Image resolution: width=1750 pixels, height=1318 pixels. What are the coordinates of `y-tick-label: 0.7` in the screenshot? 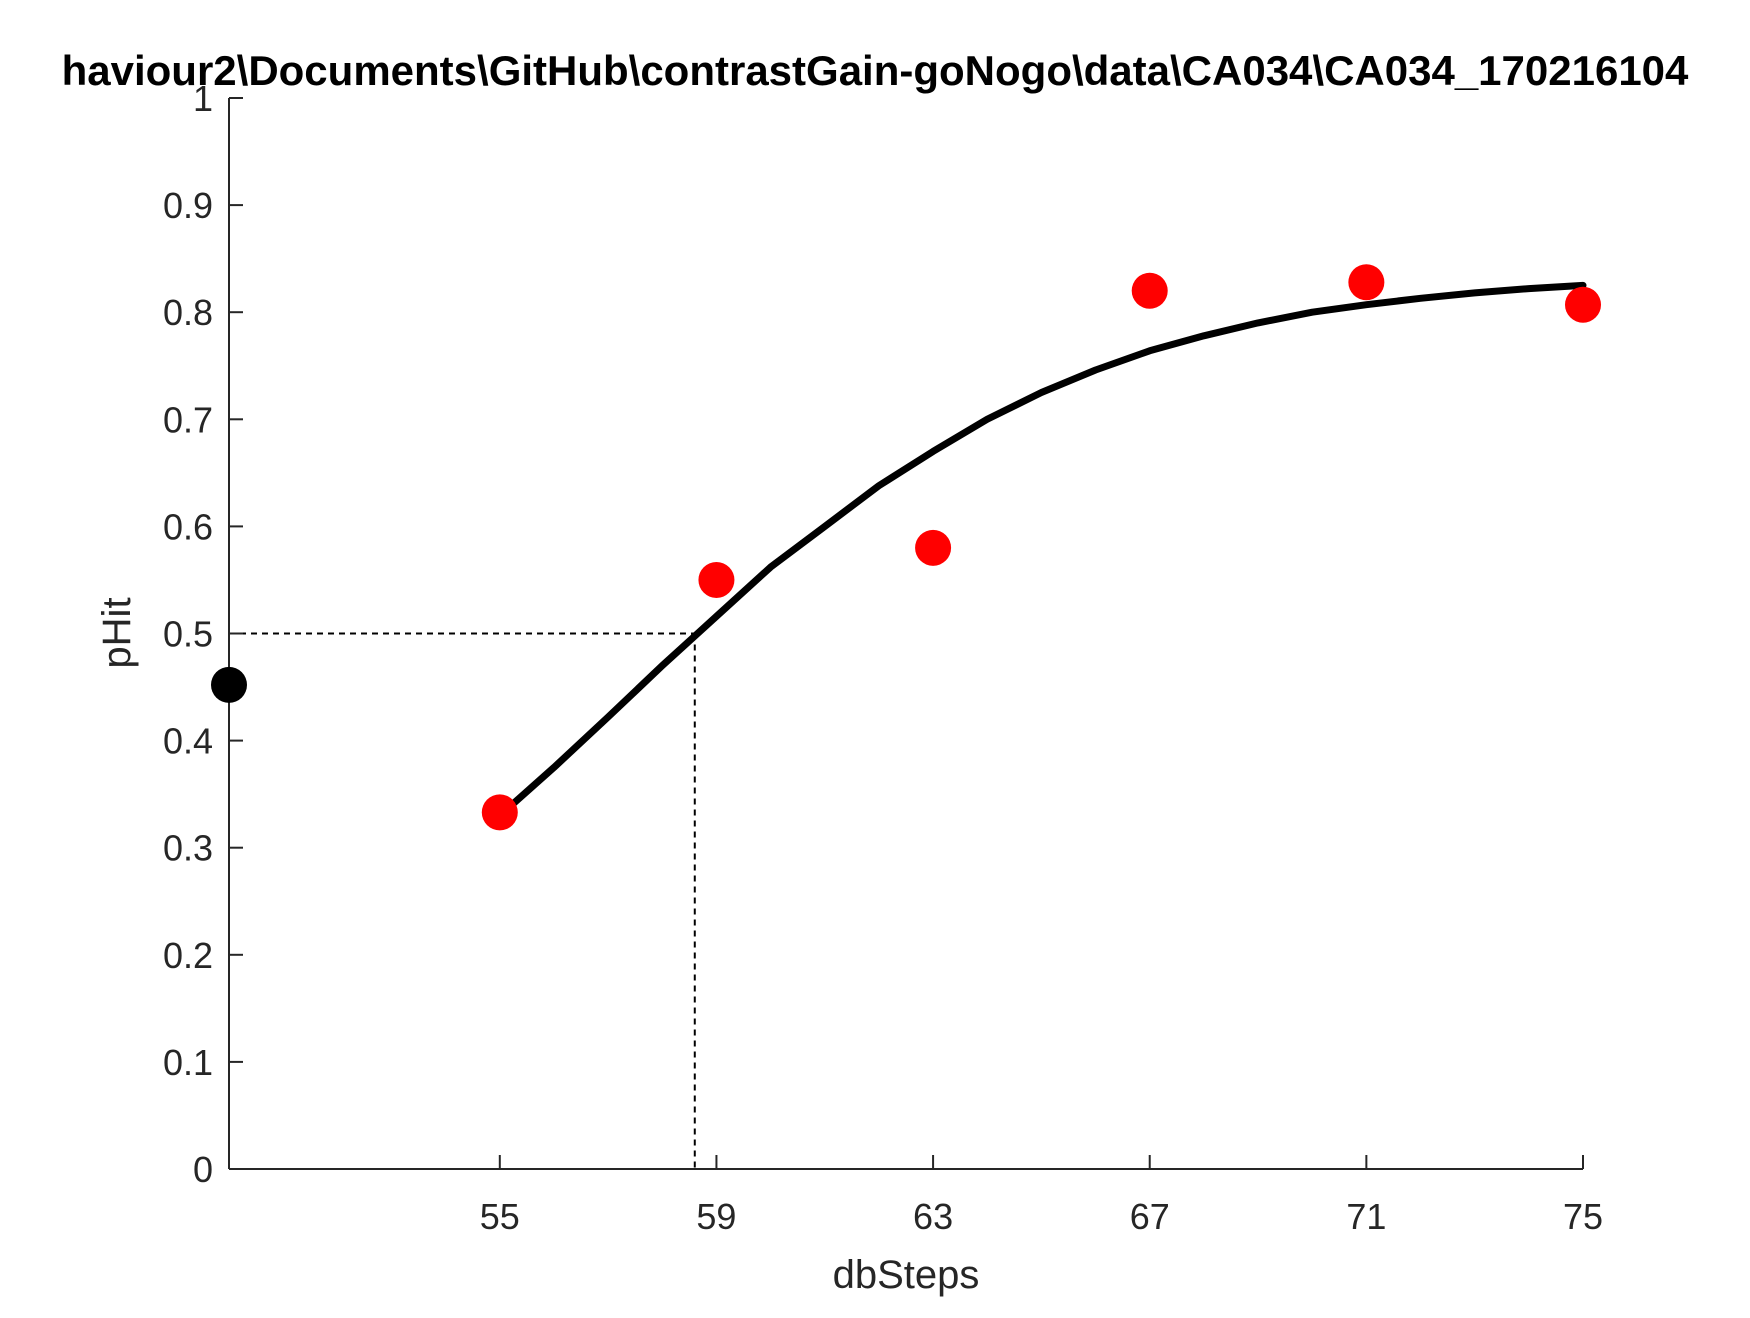 It's located at (188, 419).